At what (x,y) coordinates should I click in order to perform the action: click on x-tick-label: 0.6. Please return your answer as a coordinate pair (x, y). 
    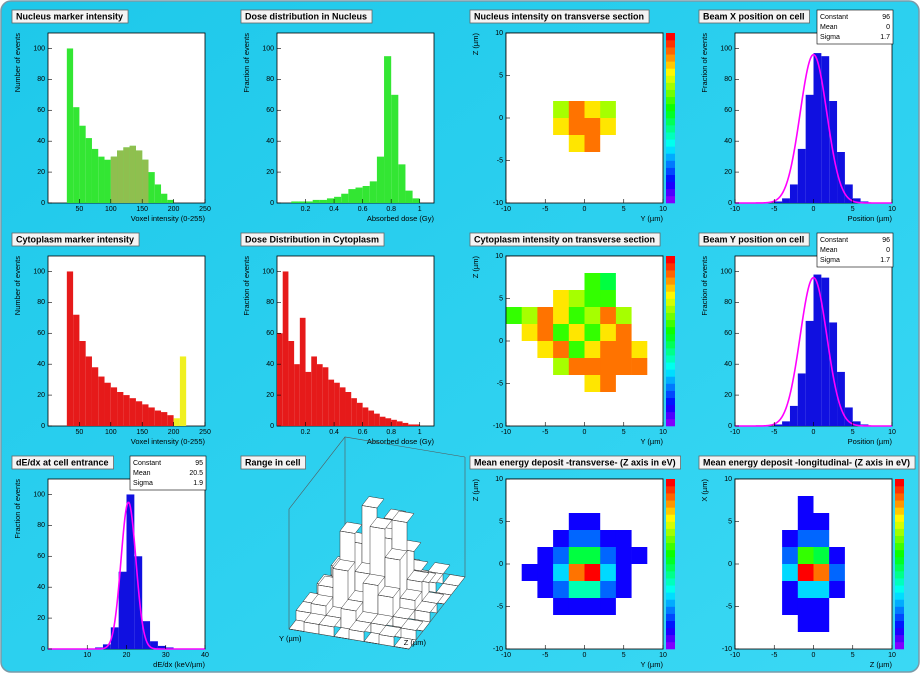
    Looking at the image, I should click on (363, 432).